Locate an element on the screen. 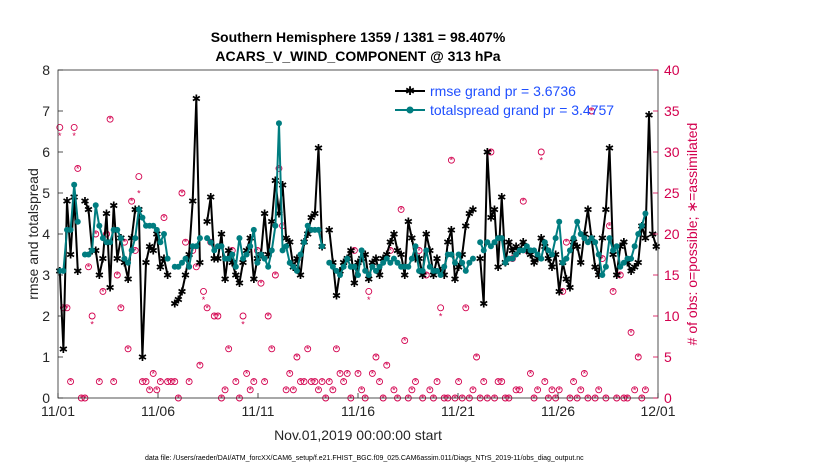 The image size is (830, 475). left-tick-label: 8 is located at coordinates (46, 70).